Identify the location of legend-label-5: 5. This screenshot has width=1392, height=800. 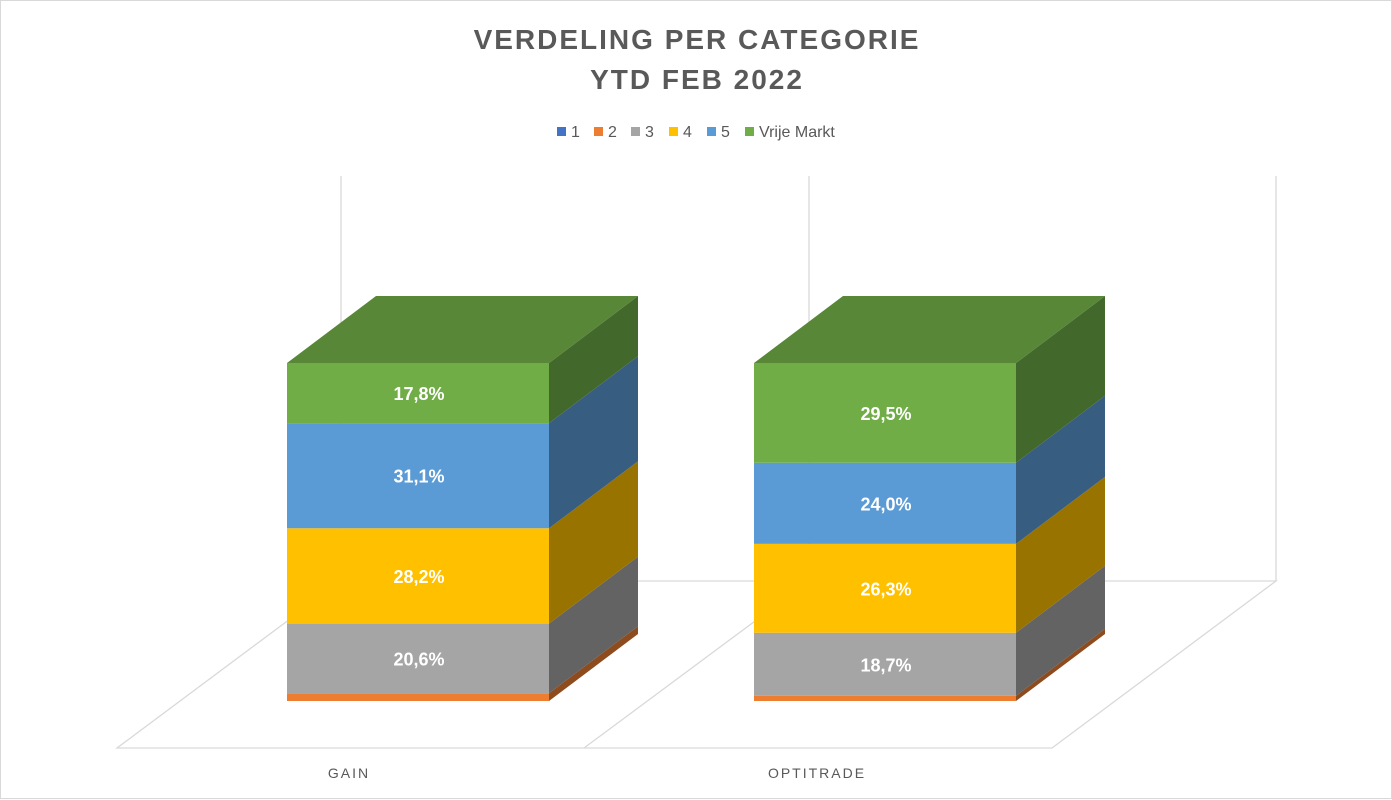
(725, 132).